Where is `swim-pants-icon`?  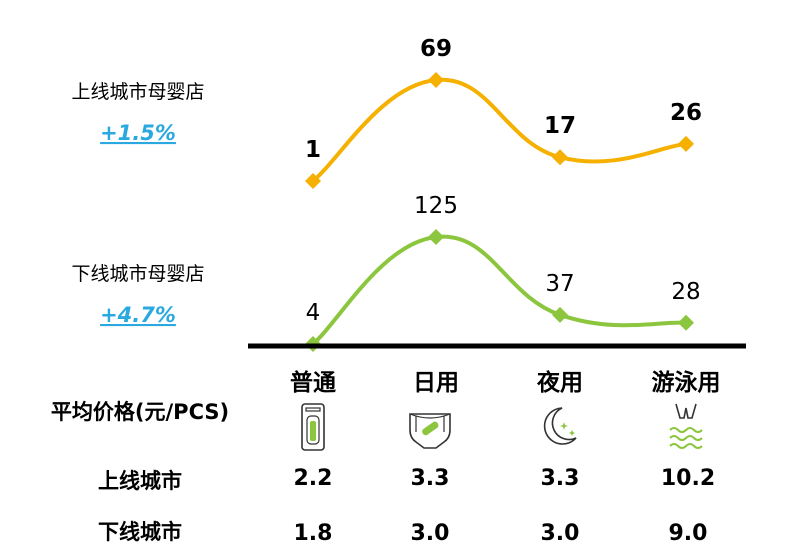
swim-pants-icon is located at coordinates (686, 426).